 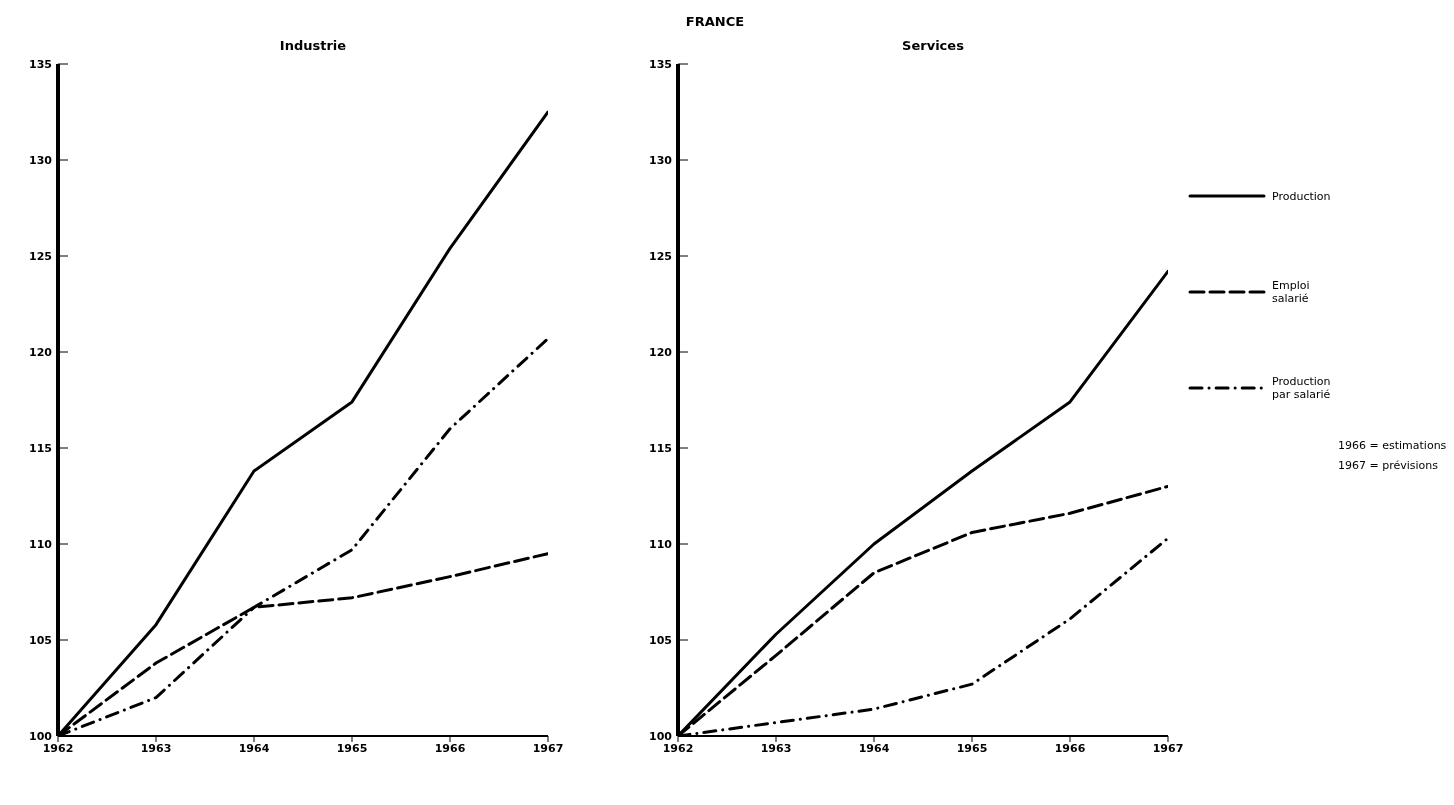 What do you see at coordinates (313, 46) in the screenshot?
I see `chart-title: Industrie` at bounding box center [313, 46].